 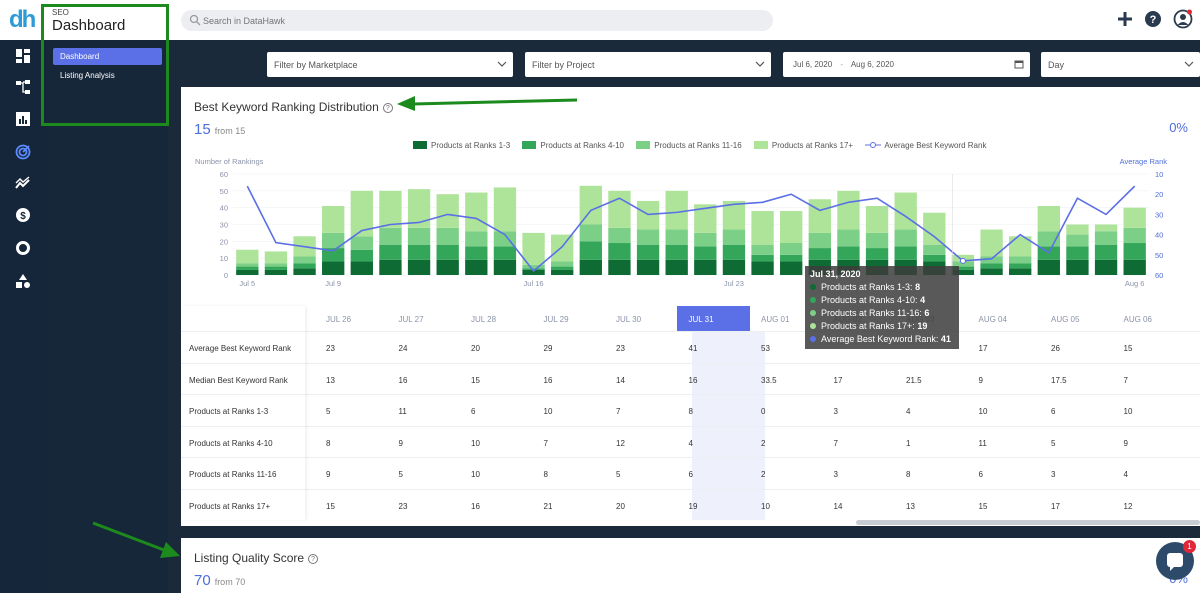 I want to click on hierarchy-icon, so click(x=23, y=87).